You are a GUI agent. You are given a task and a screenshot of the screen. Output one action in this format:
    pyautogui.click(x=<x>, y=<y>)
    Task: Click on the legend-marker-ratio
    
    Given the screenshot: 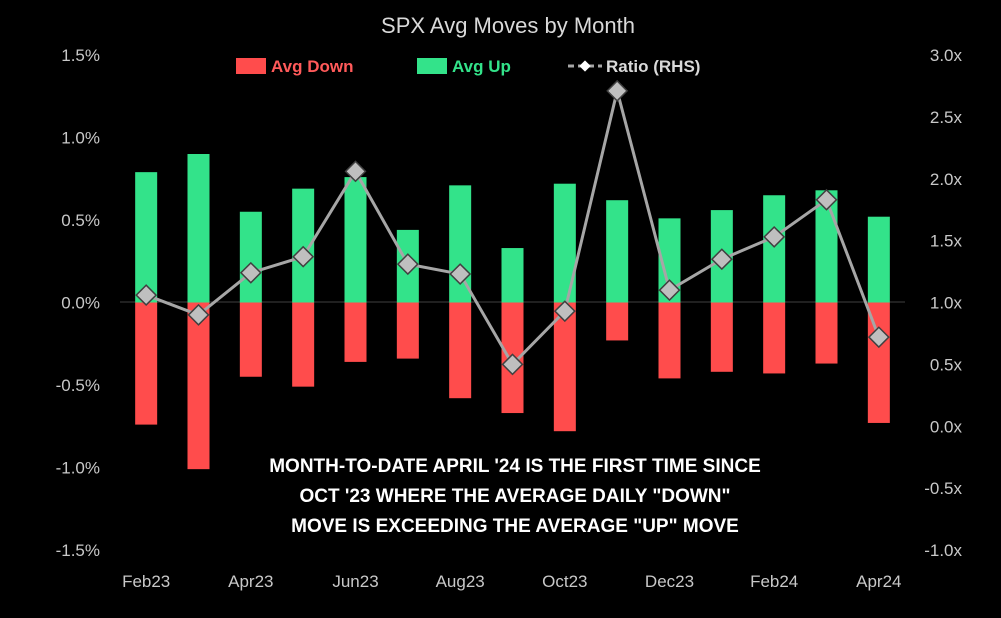 What is the action you would take?
    pyautogui.click(x=585, y=66)
    